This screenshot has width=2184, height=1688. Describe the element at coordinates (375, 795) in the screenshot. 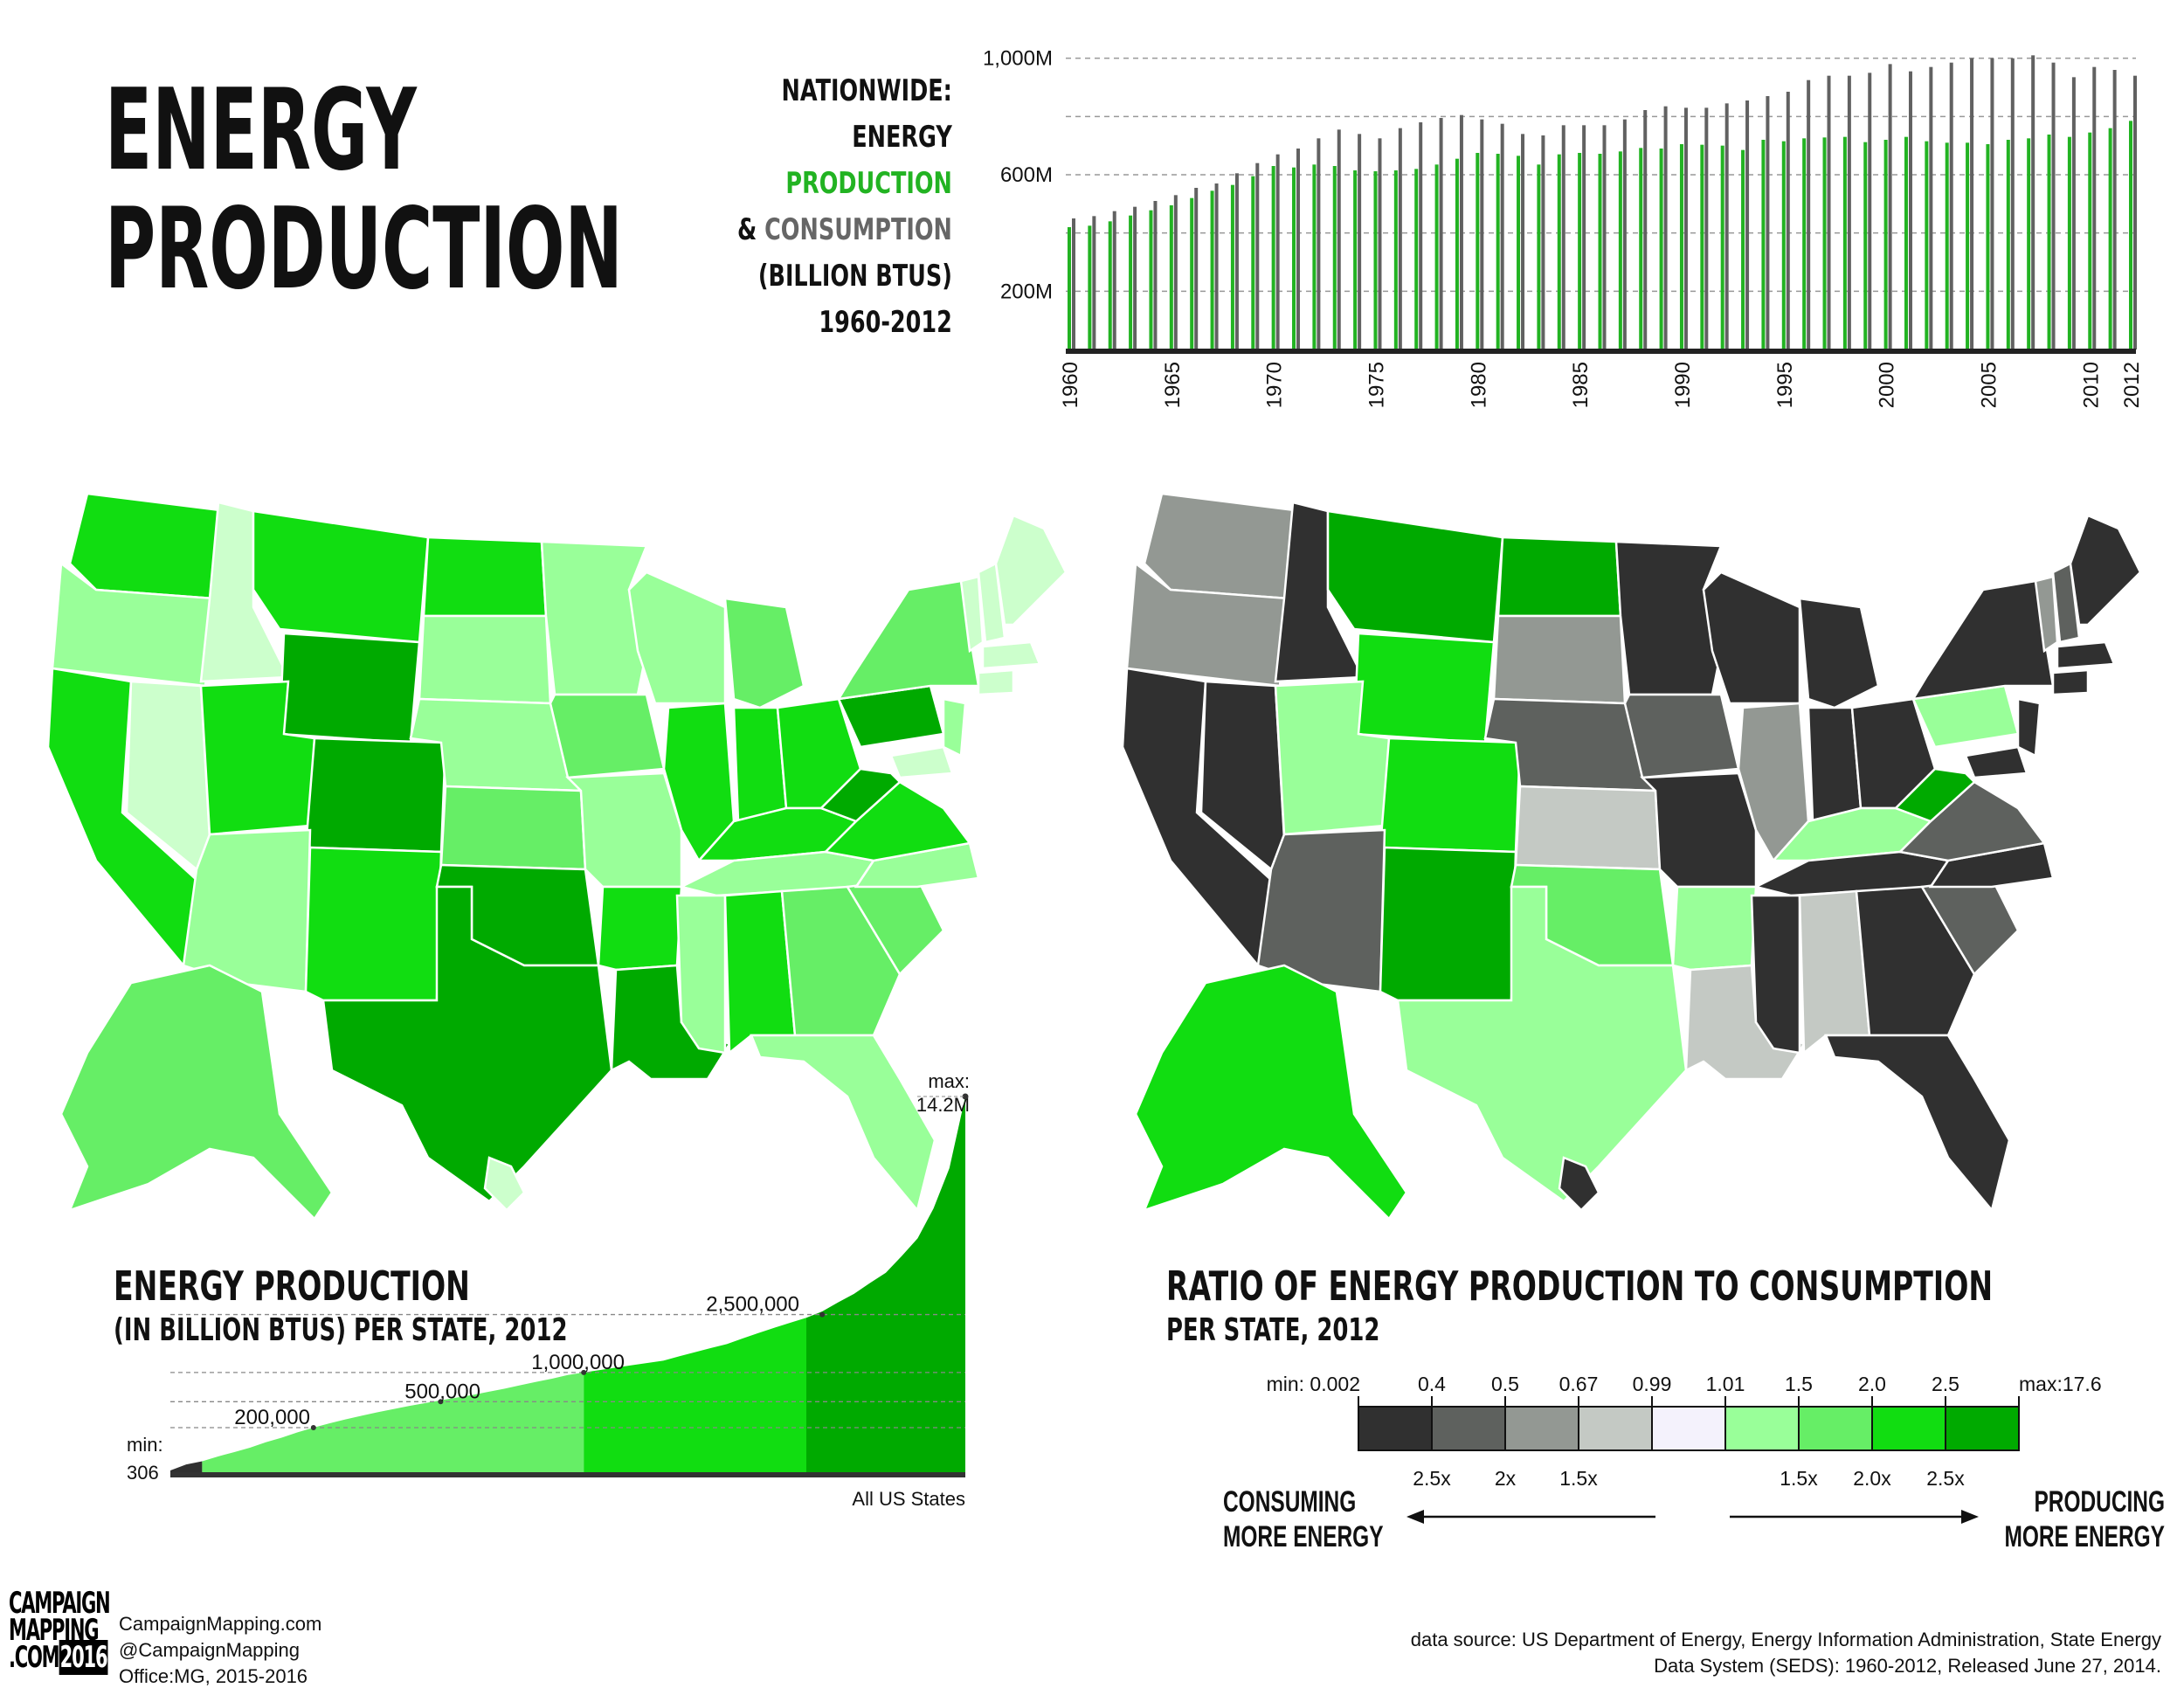

I see `production-map-state-co` at that location.